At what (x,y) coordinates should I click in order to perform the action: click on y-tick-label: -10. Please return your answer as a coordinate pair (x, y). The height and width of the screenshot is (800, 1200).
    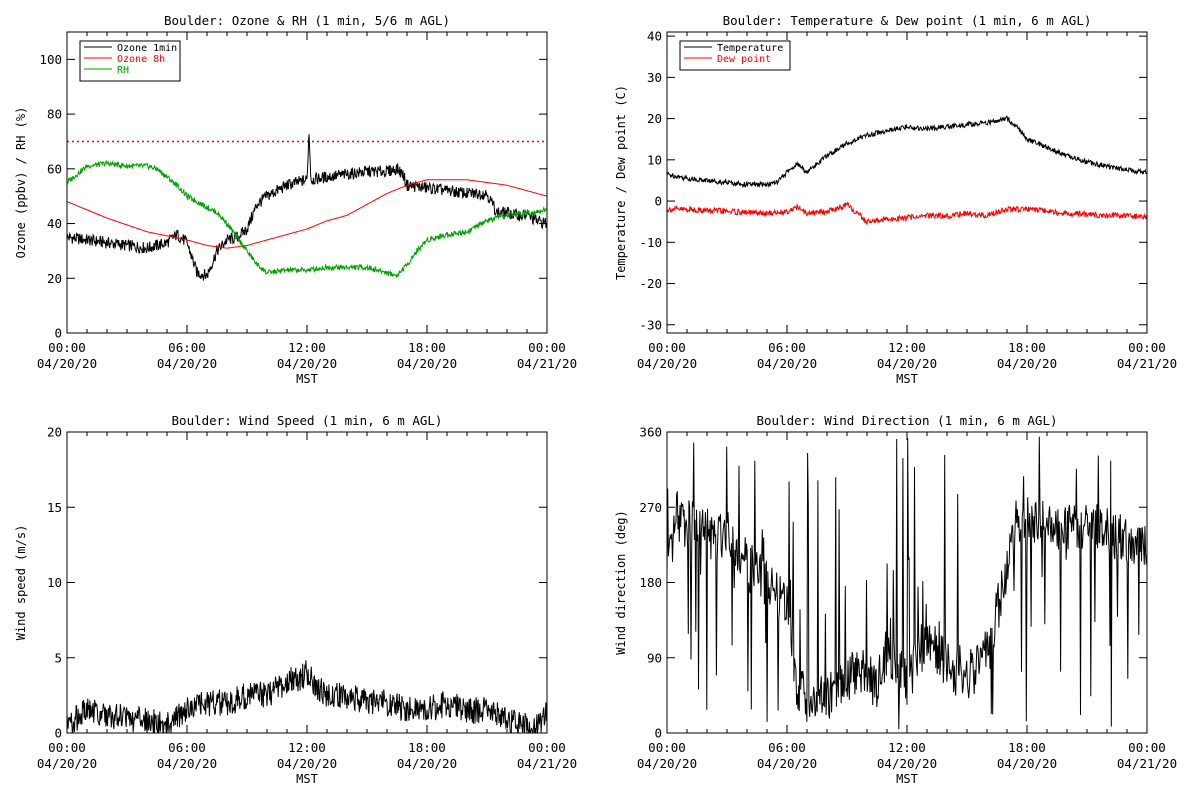
    Looking at the image, I should click on (650, 242).